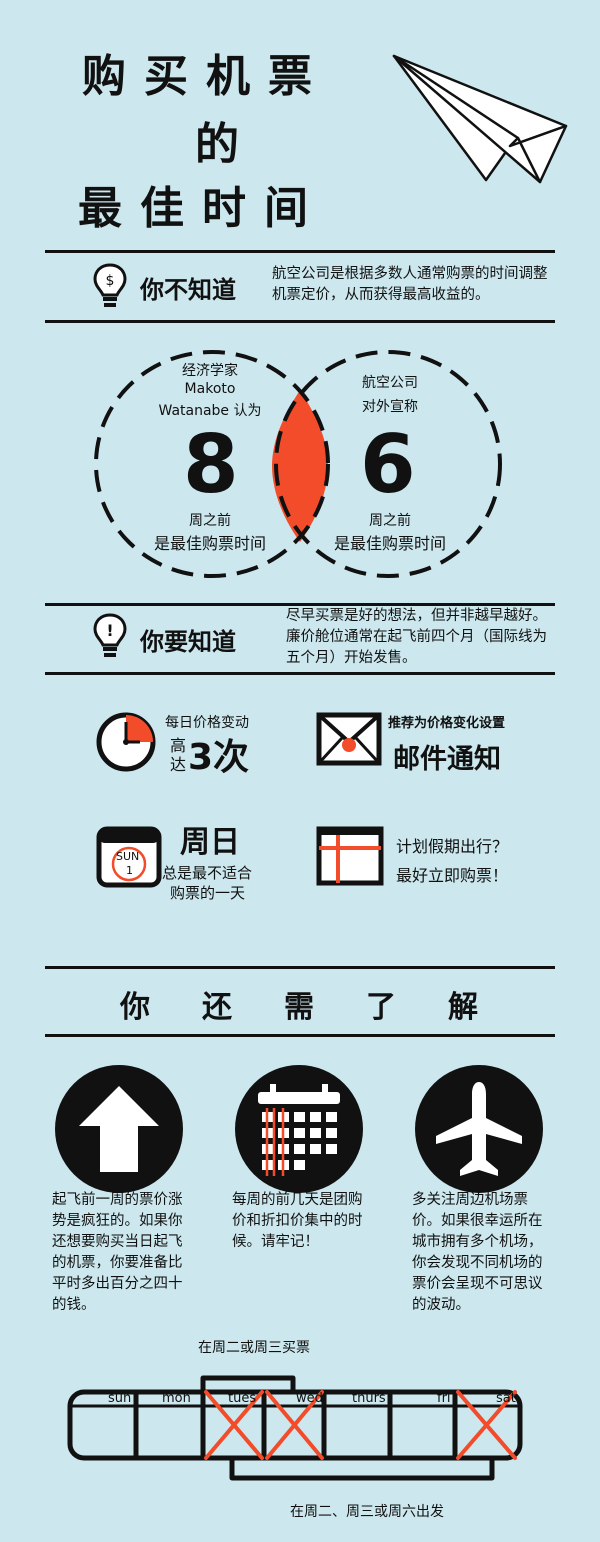  What do you see at coordinates (452, 875) in the screenshot?
I see `holiday-line-2: 最好立即购票！` at bounding box center [452, 875].